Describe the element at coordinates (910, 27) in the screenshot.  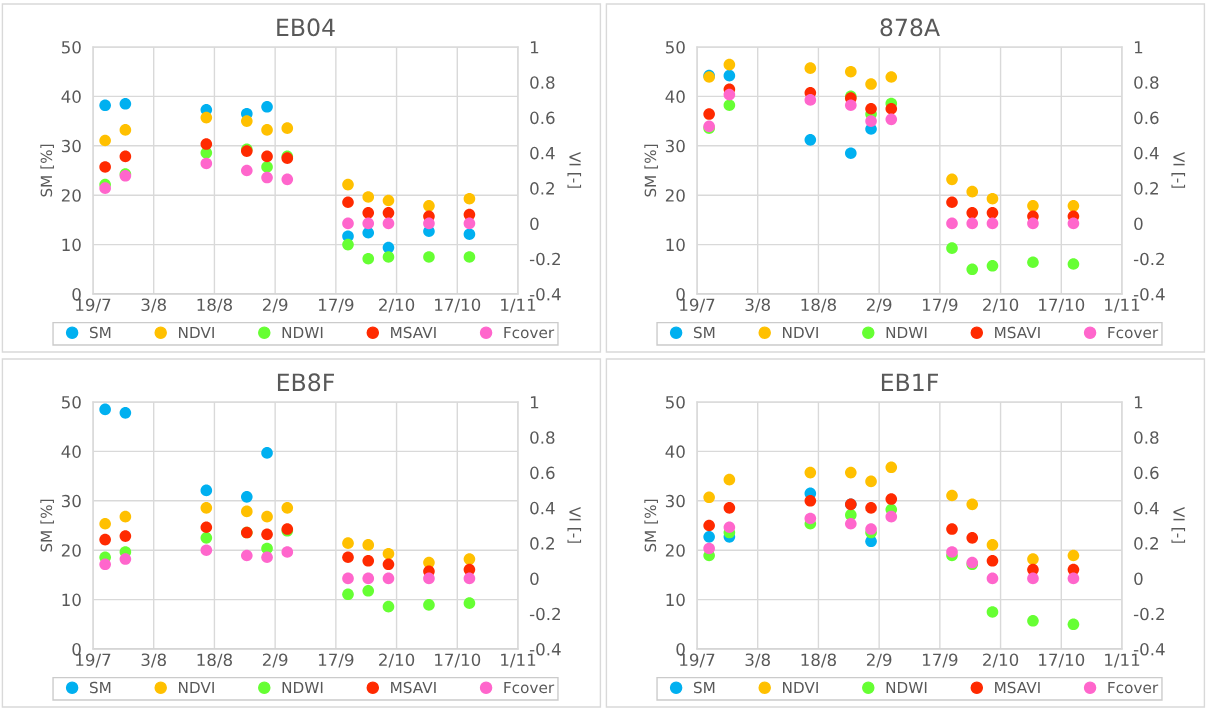
I see `chart-title: 878A` at that location.